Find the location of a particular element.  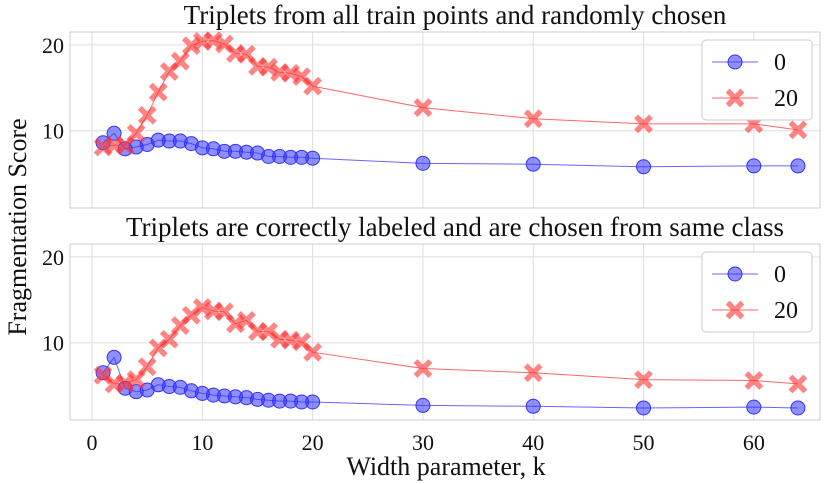

x-tick-label: 50 is located at coordinates (644, 442).